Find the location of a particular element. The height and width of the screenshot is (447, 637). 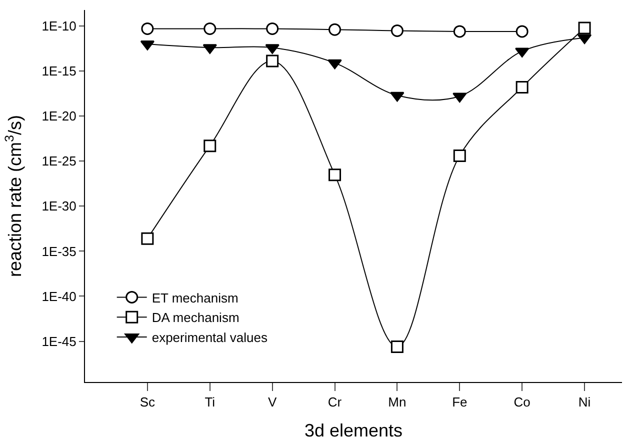

y-tick-label: 1E-25 is located at coordinates (59, 161).